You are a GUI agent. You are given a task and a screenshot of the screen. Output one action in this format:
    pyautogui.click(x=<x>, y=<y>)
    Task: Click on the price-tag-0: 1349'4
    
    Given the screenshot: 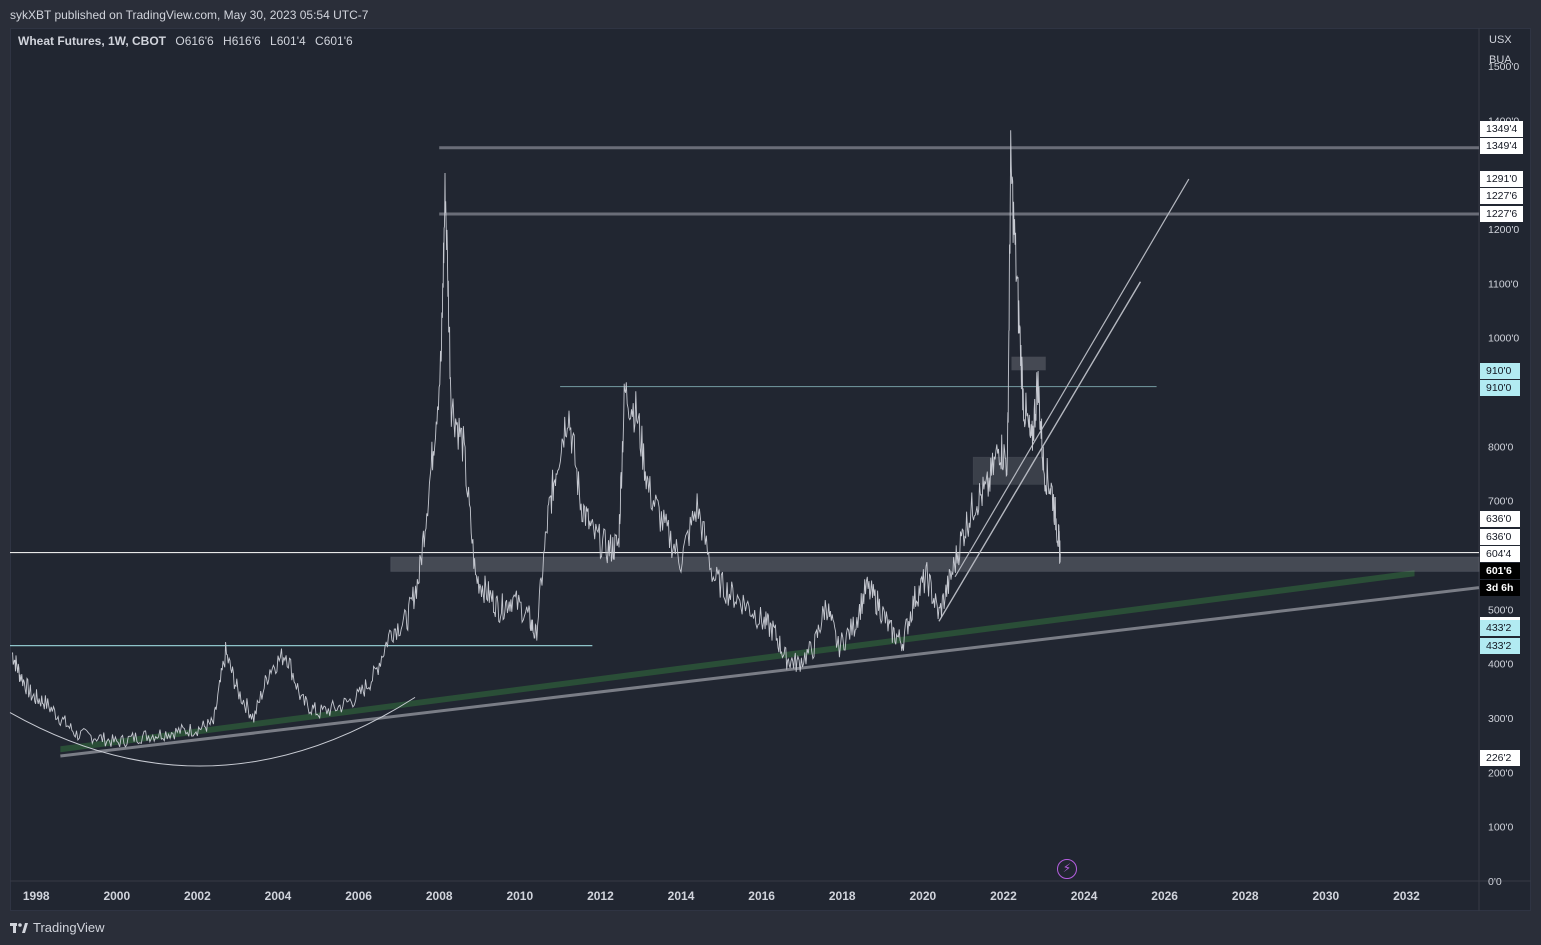 What is the action you would take?
    pyautogui.click(x=1502, y=129)
    